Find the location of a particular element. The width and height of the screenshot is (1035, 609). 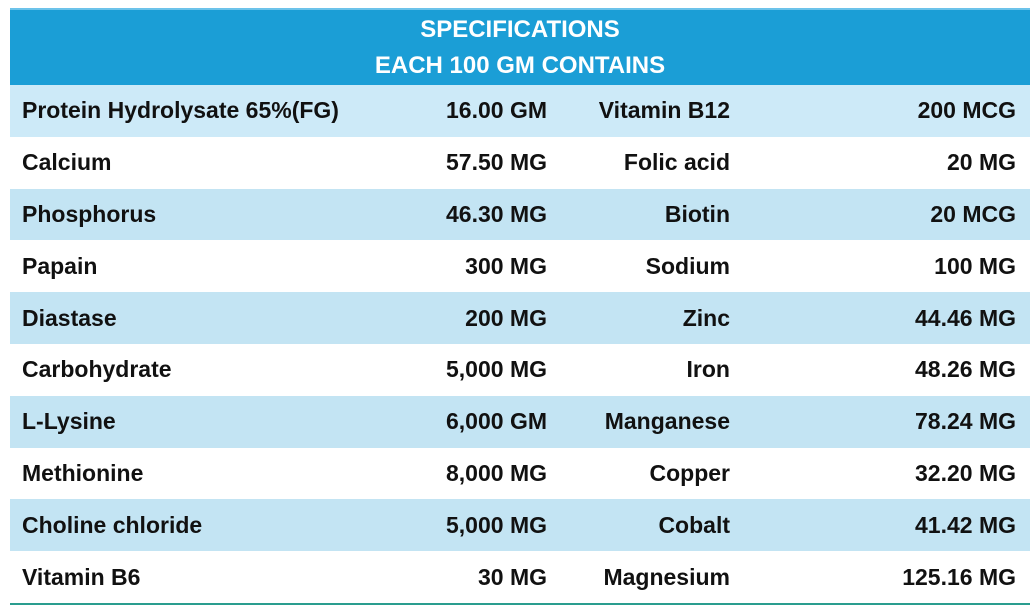

ingredient-name: Papain is located at coordinates (60, 265).